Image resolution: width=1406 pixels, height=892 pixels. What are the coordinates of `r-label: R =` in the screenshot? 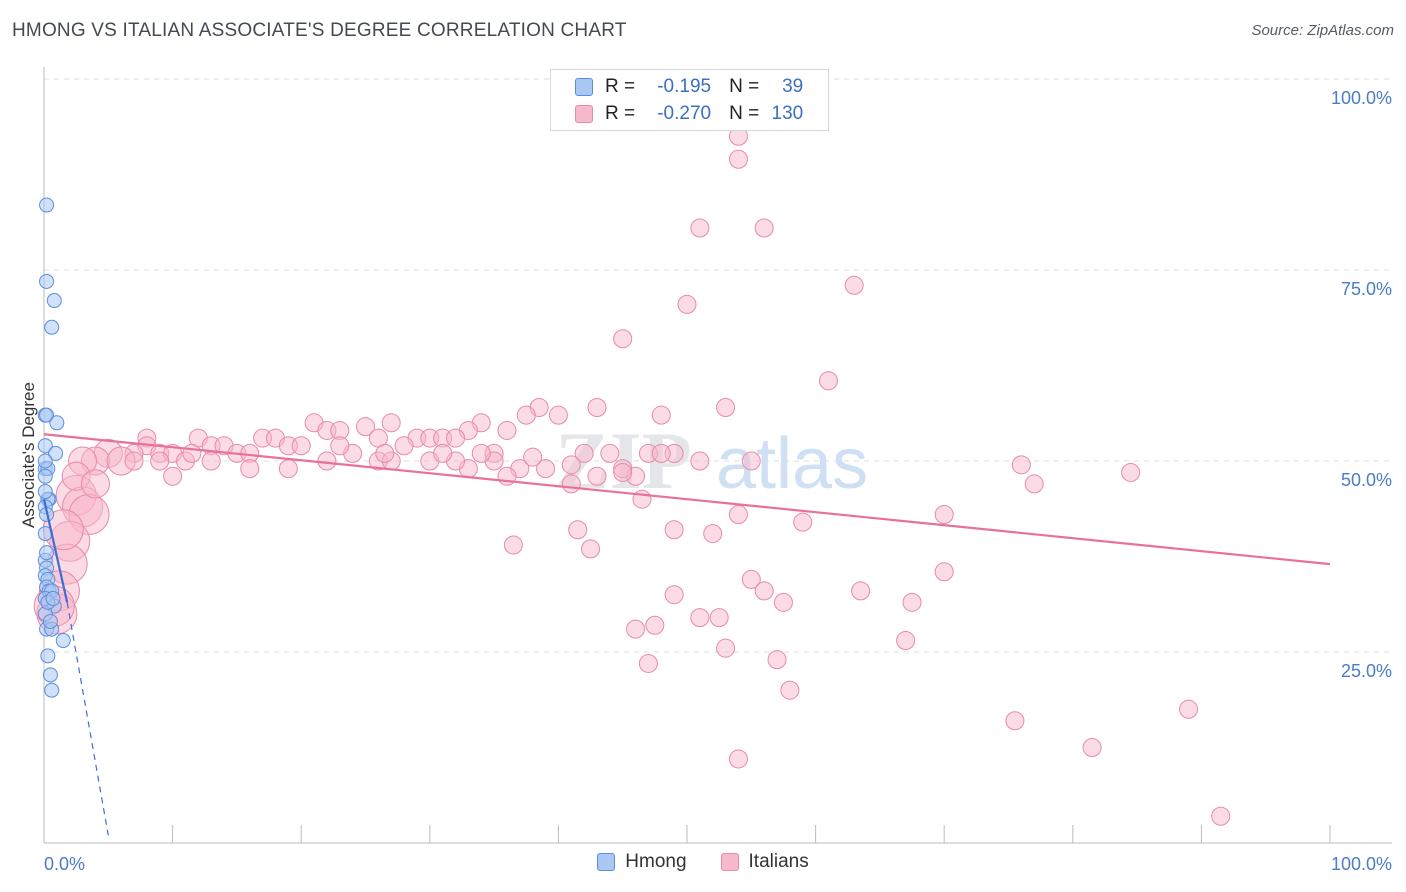 It's located at (620, 113).